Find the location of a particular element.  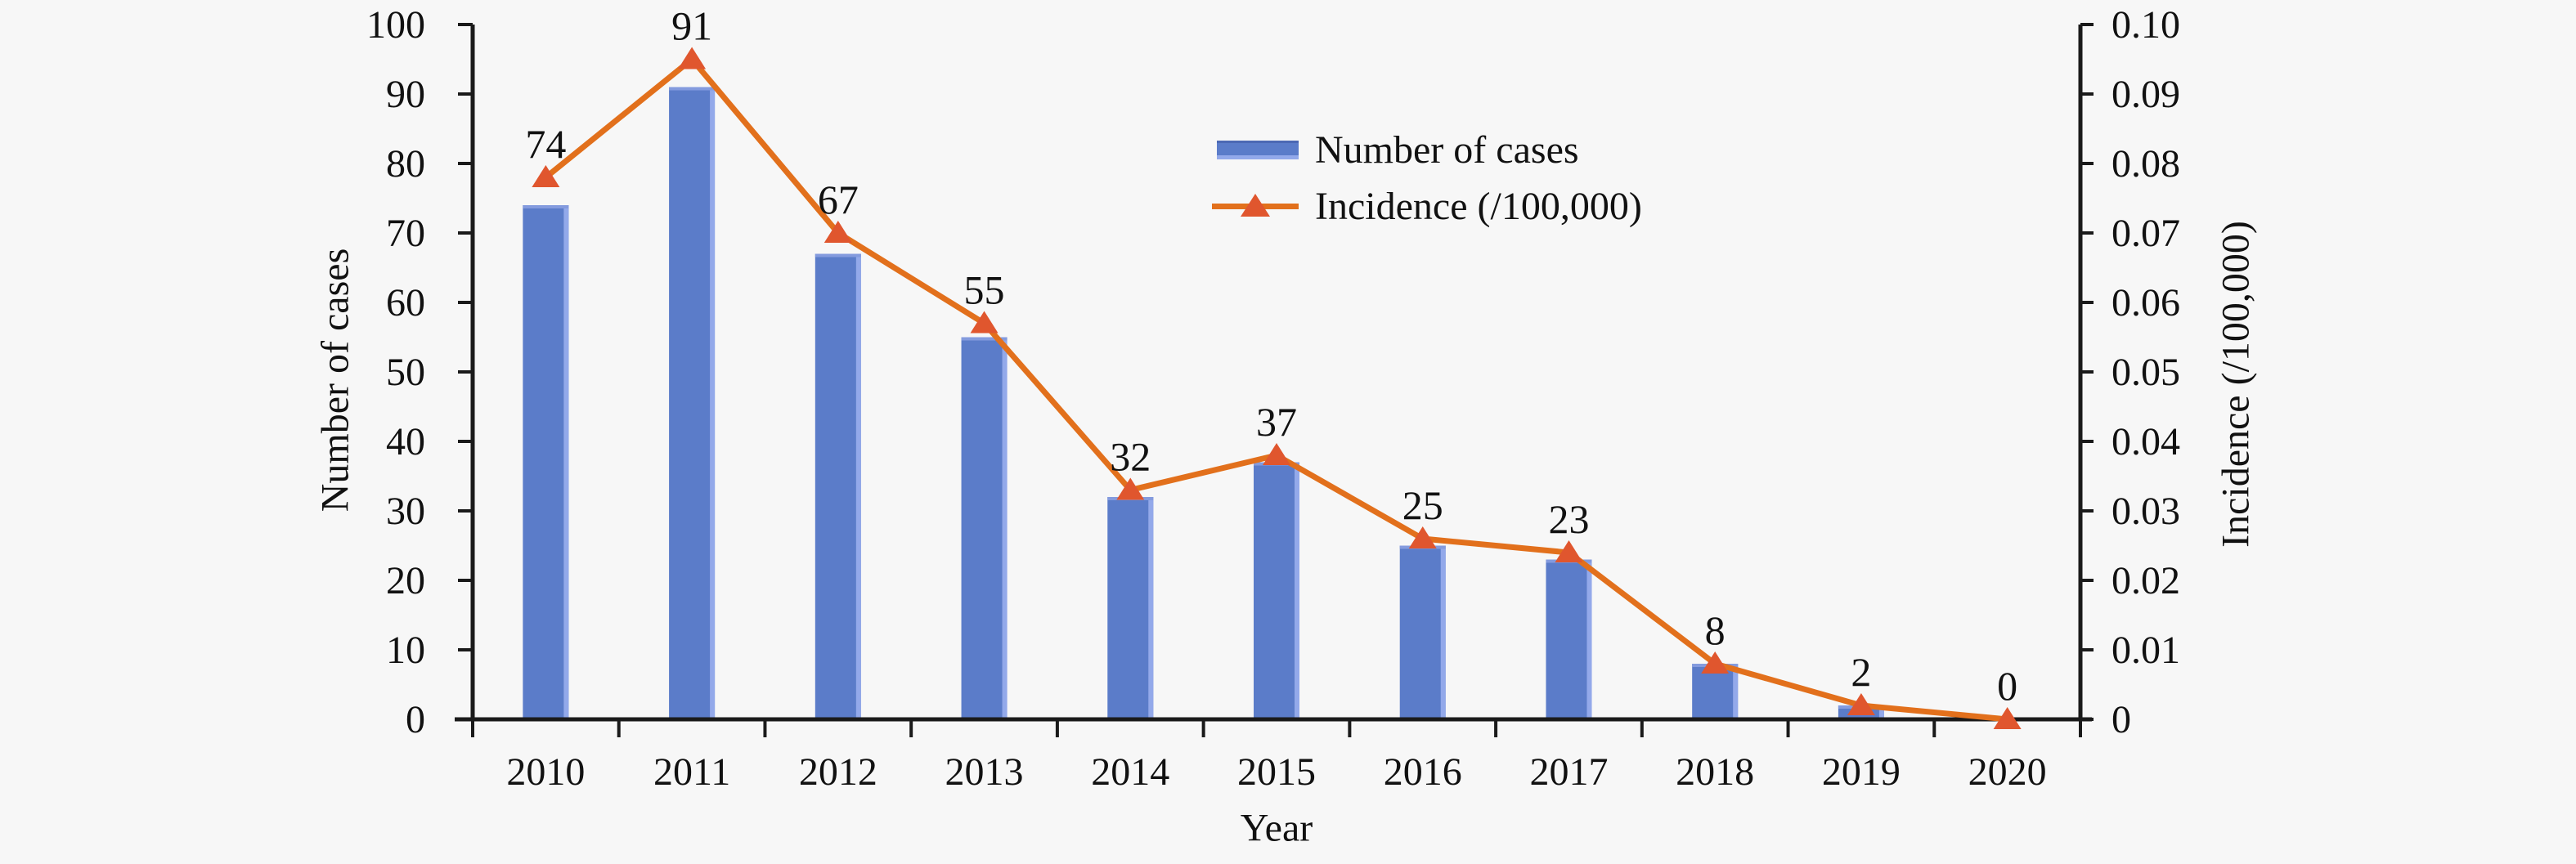

marker-2013 is located at coordinates (985, 322).